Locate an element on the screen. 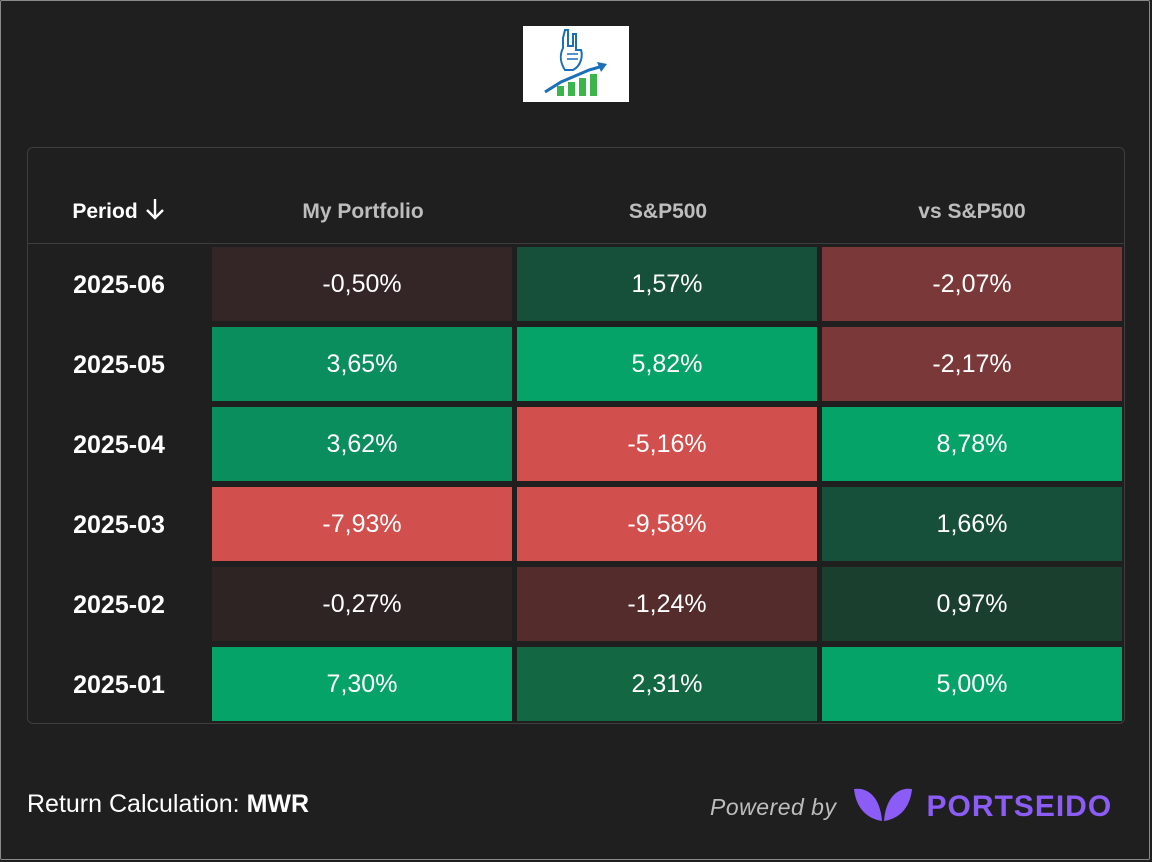  table-header: Period My Portfolio S&P500 vs S&P500 is located at coordinates (576, 196).